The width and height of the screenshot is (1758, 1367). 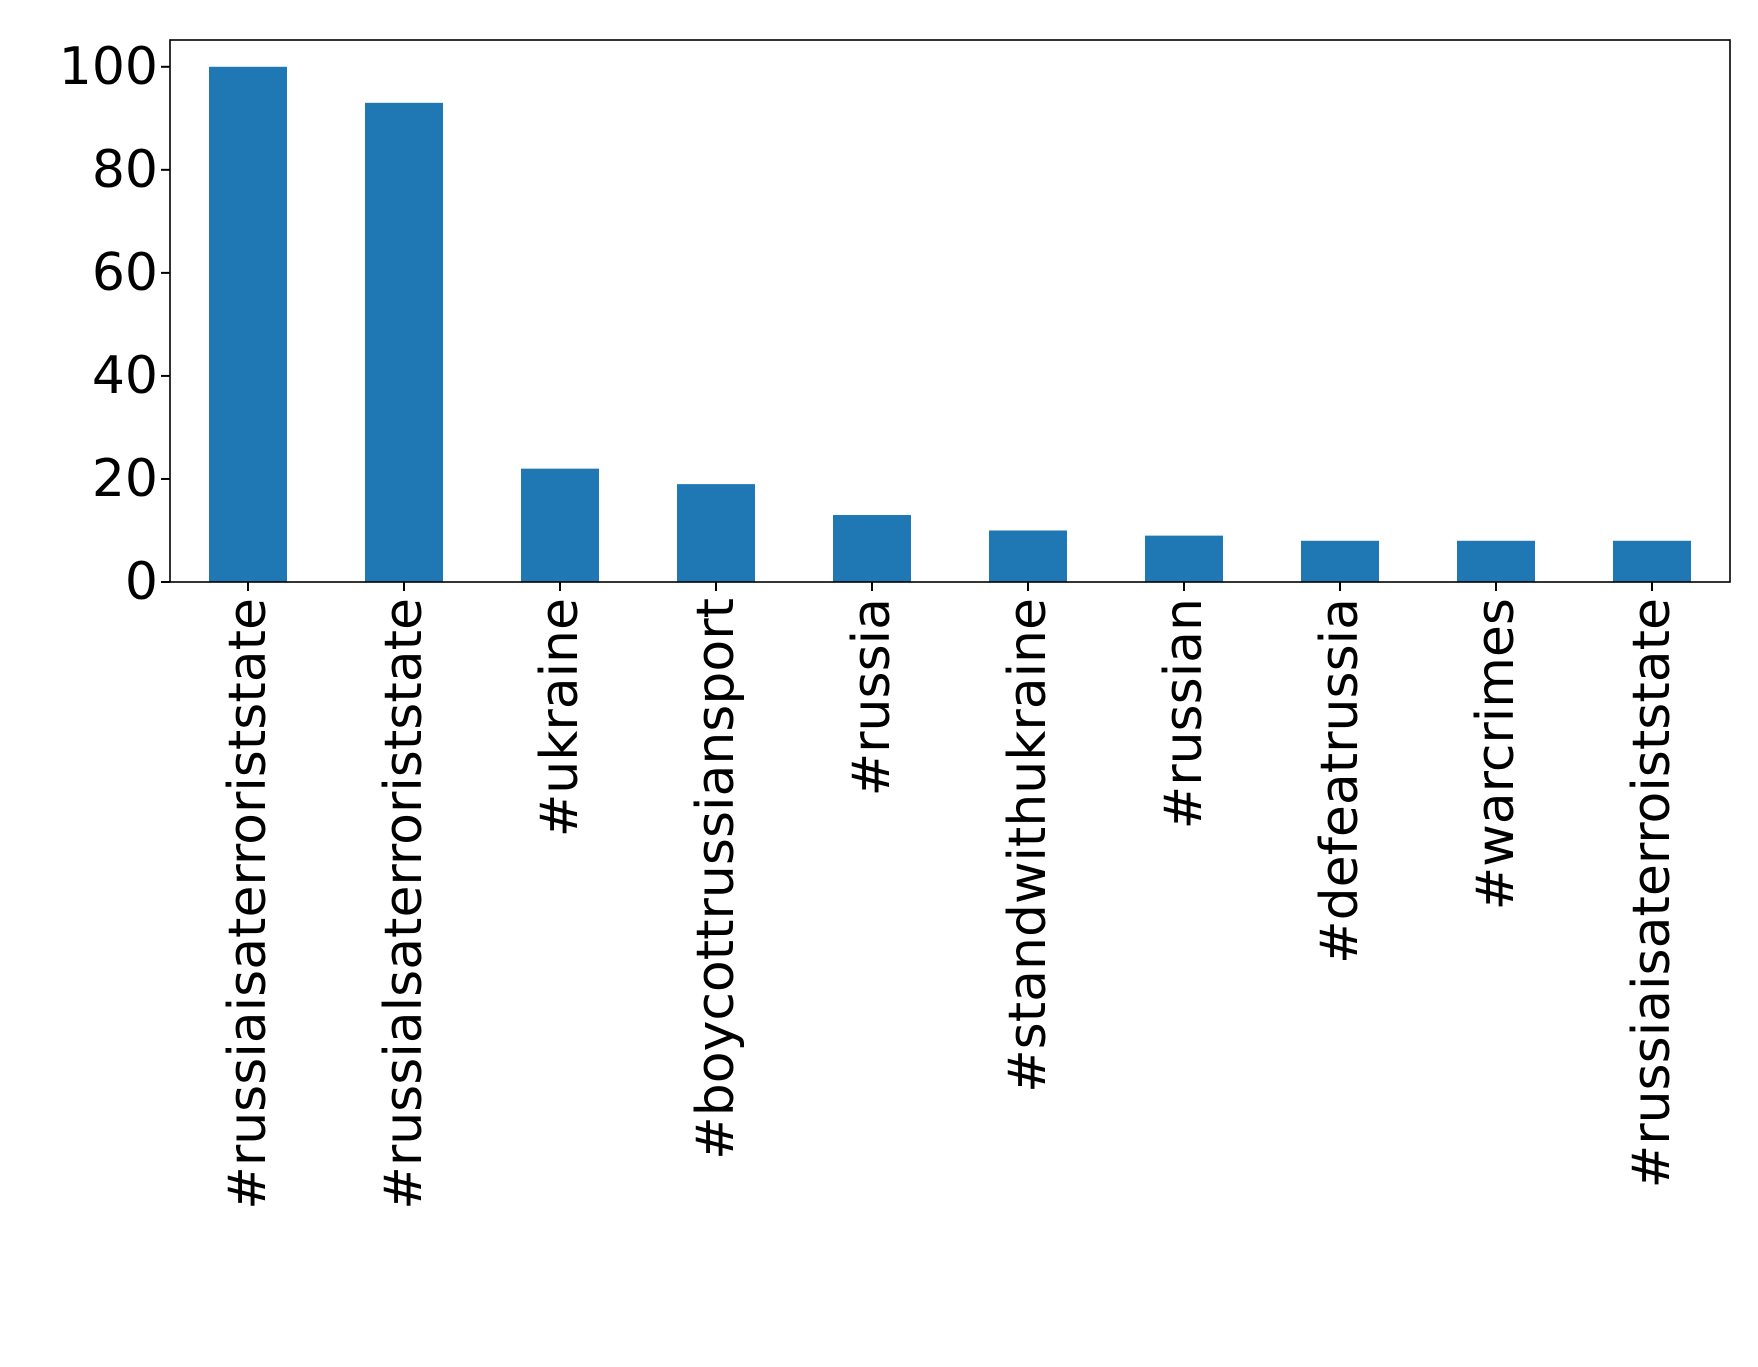 I want to click on x-tick-label-7: #defeatrussia, so click(x=1340, y=781).